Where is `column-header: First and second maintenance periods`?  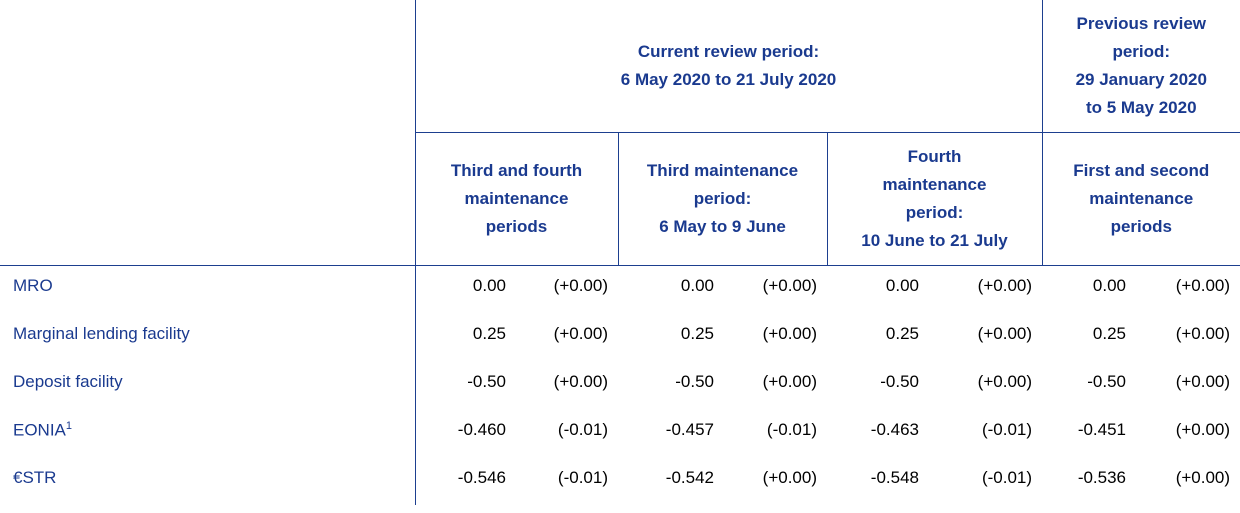 column-header: First and second maintenance periods is located at coordinates (1140, 199).